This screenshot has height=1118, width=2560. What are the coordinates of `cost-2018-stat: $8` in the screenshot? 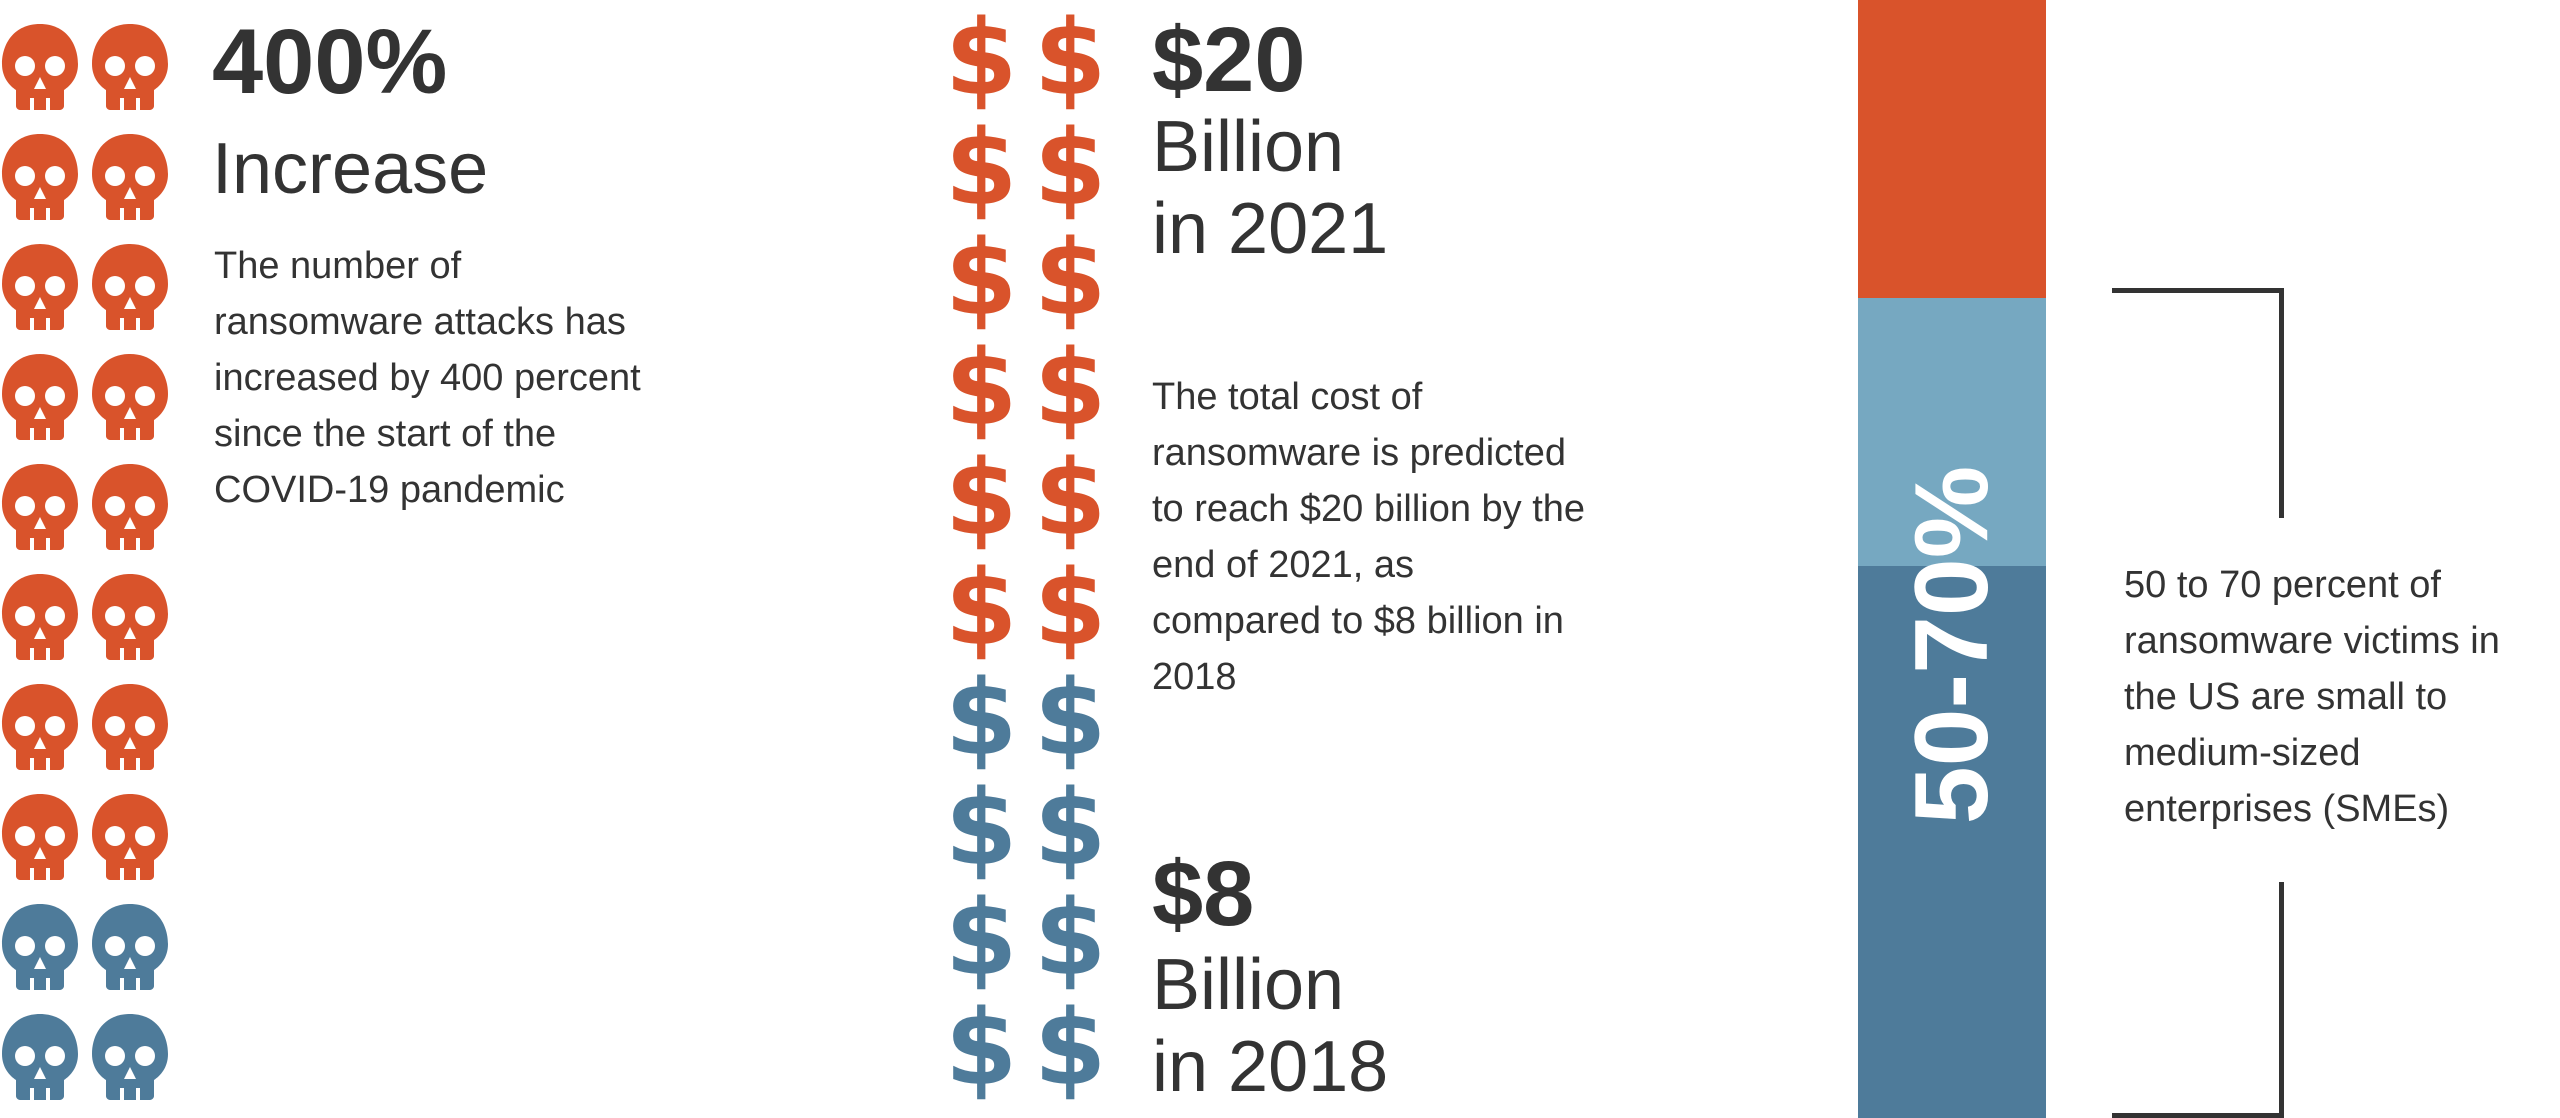 It's located at (1203, 894).